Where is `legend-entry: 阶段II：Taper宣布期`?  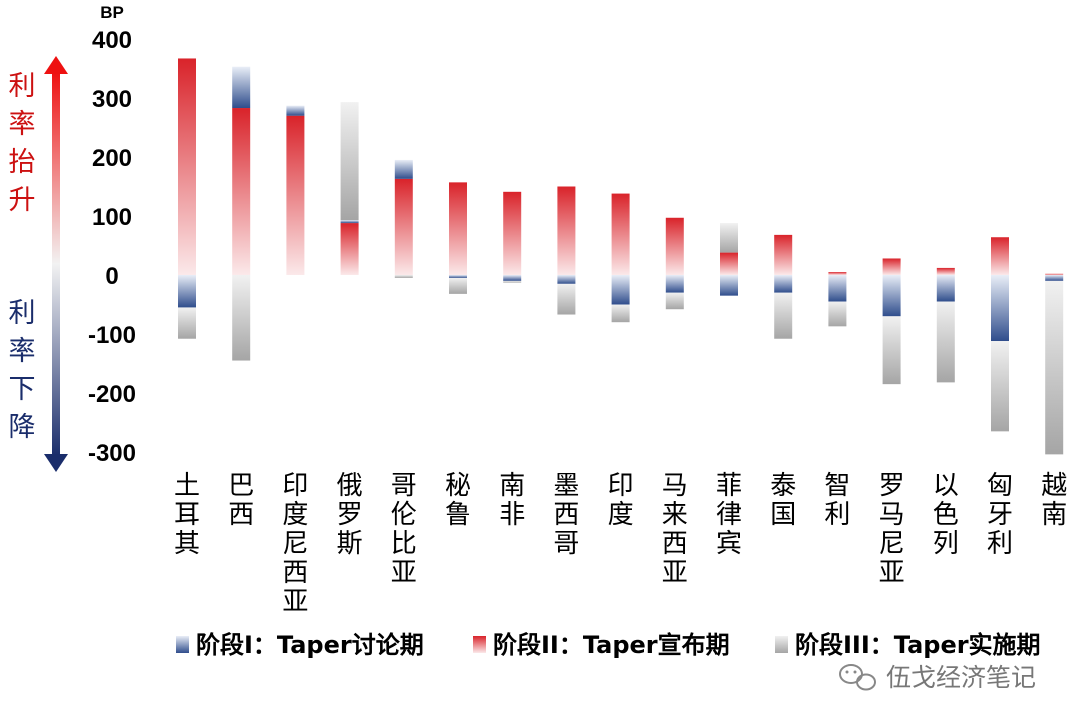 legend-entry: 阶段II：Taper宣布期 is located at coordinates (611, 645).